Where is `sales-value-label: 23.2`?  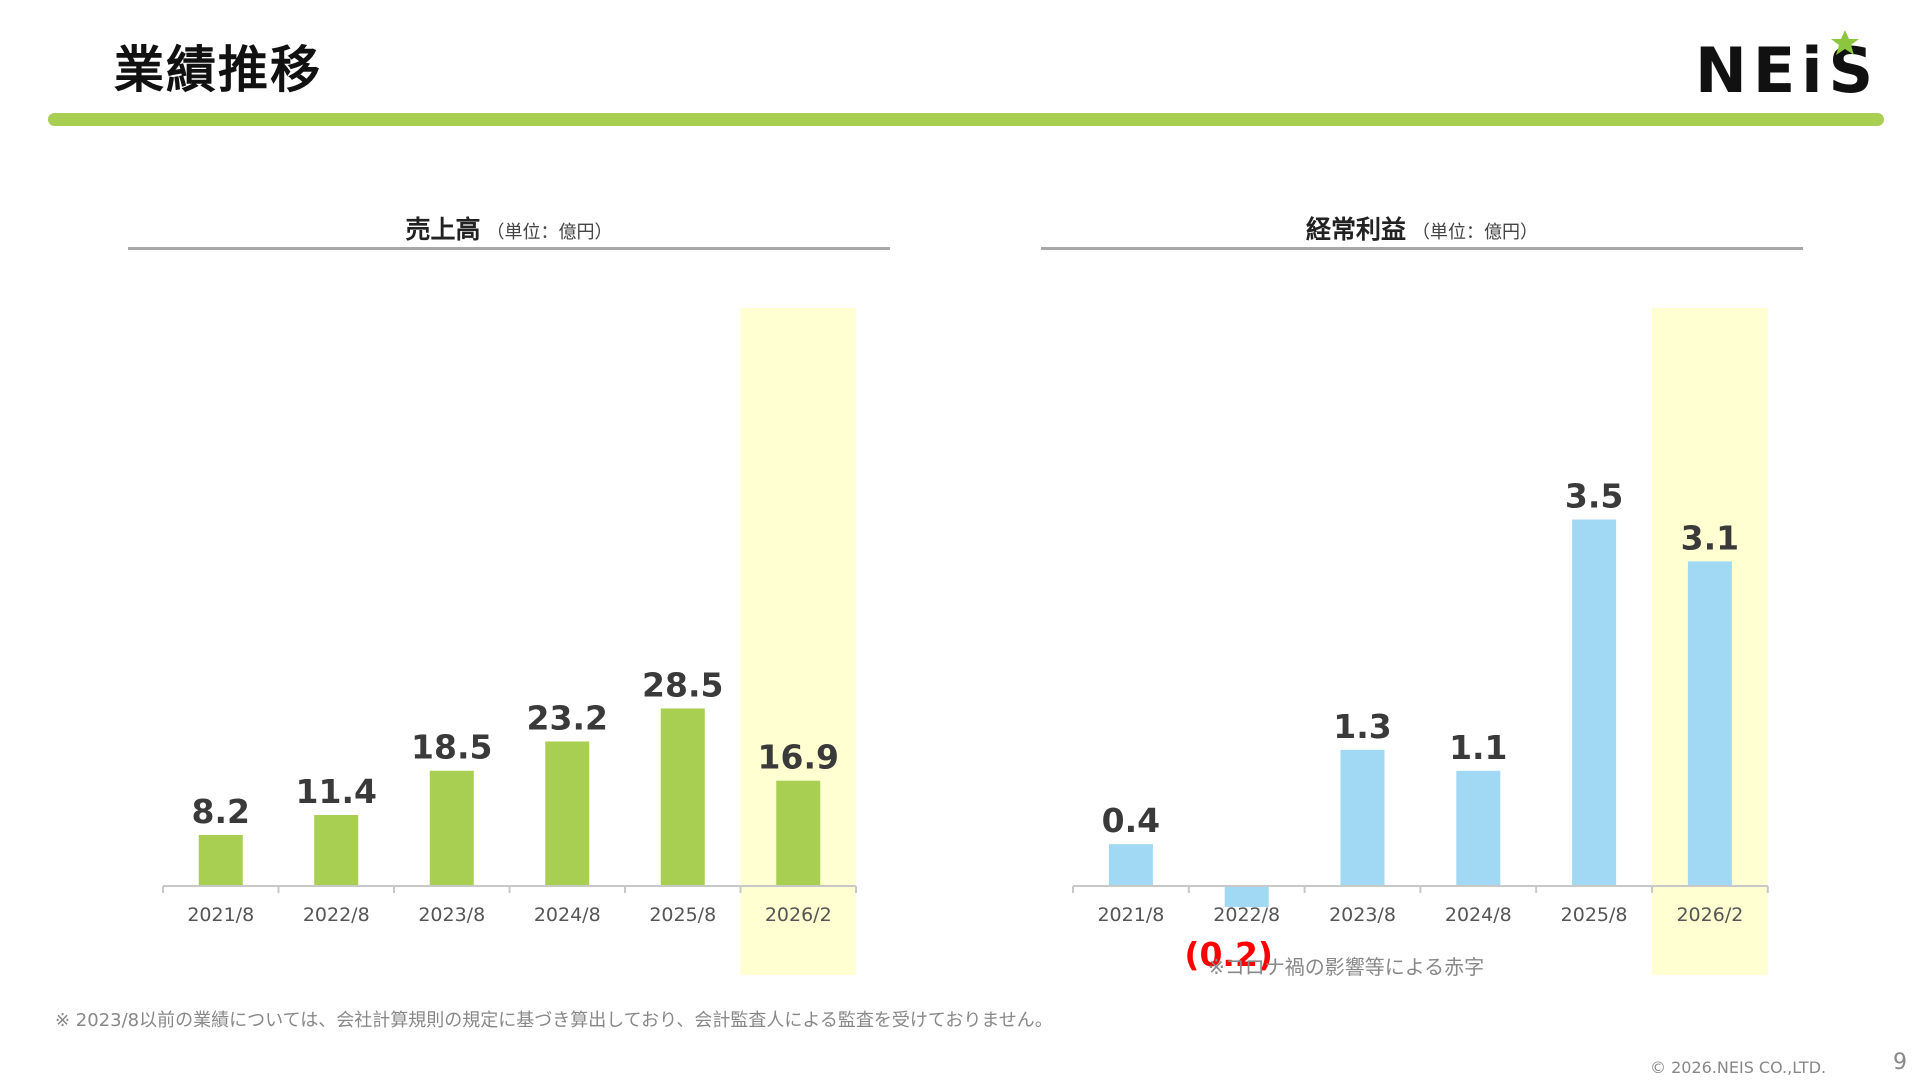
sales-value-label: 23.2 is located at coordinates (567, 717).